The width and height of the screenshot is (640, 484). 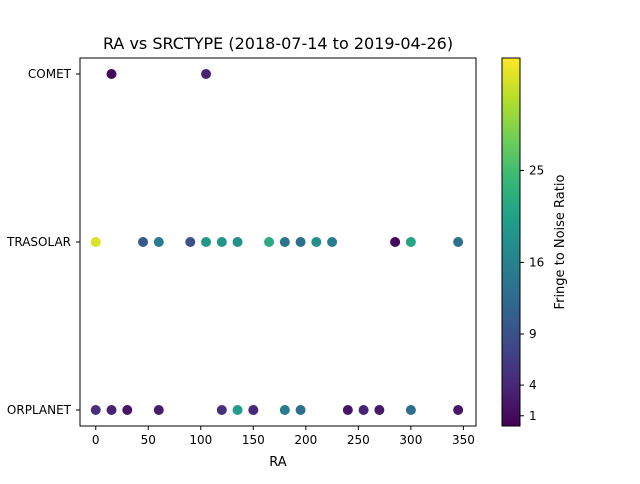 I want to click on x-tick-label: 250, so click(x=358, y=440).